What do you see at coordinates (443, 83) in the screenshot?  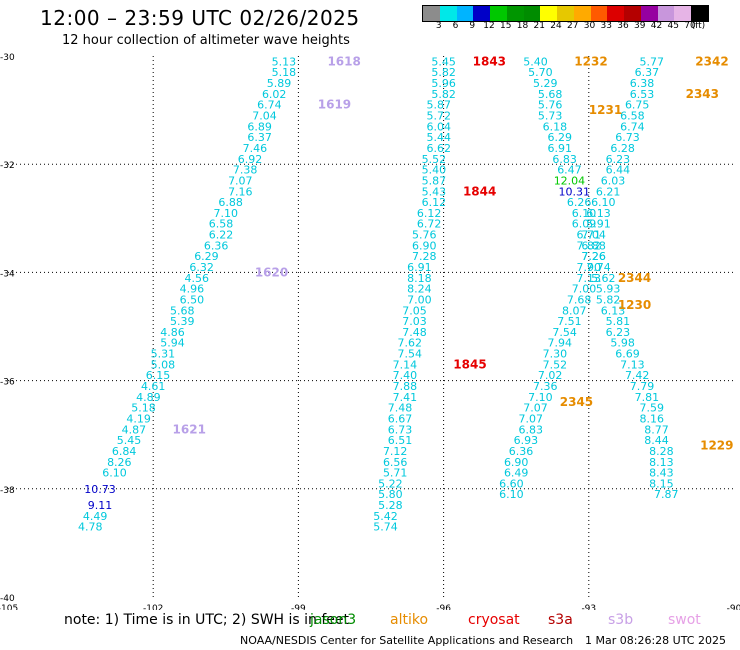 I see `wave-height-point: 5.96` at bounding box center [443, 83].